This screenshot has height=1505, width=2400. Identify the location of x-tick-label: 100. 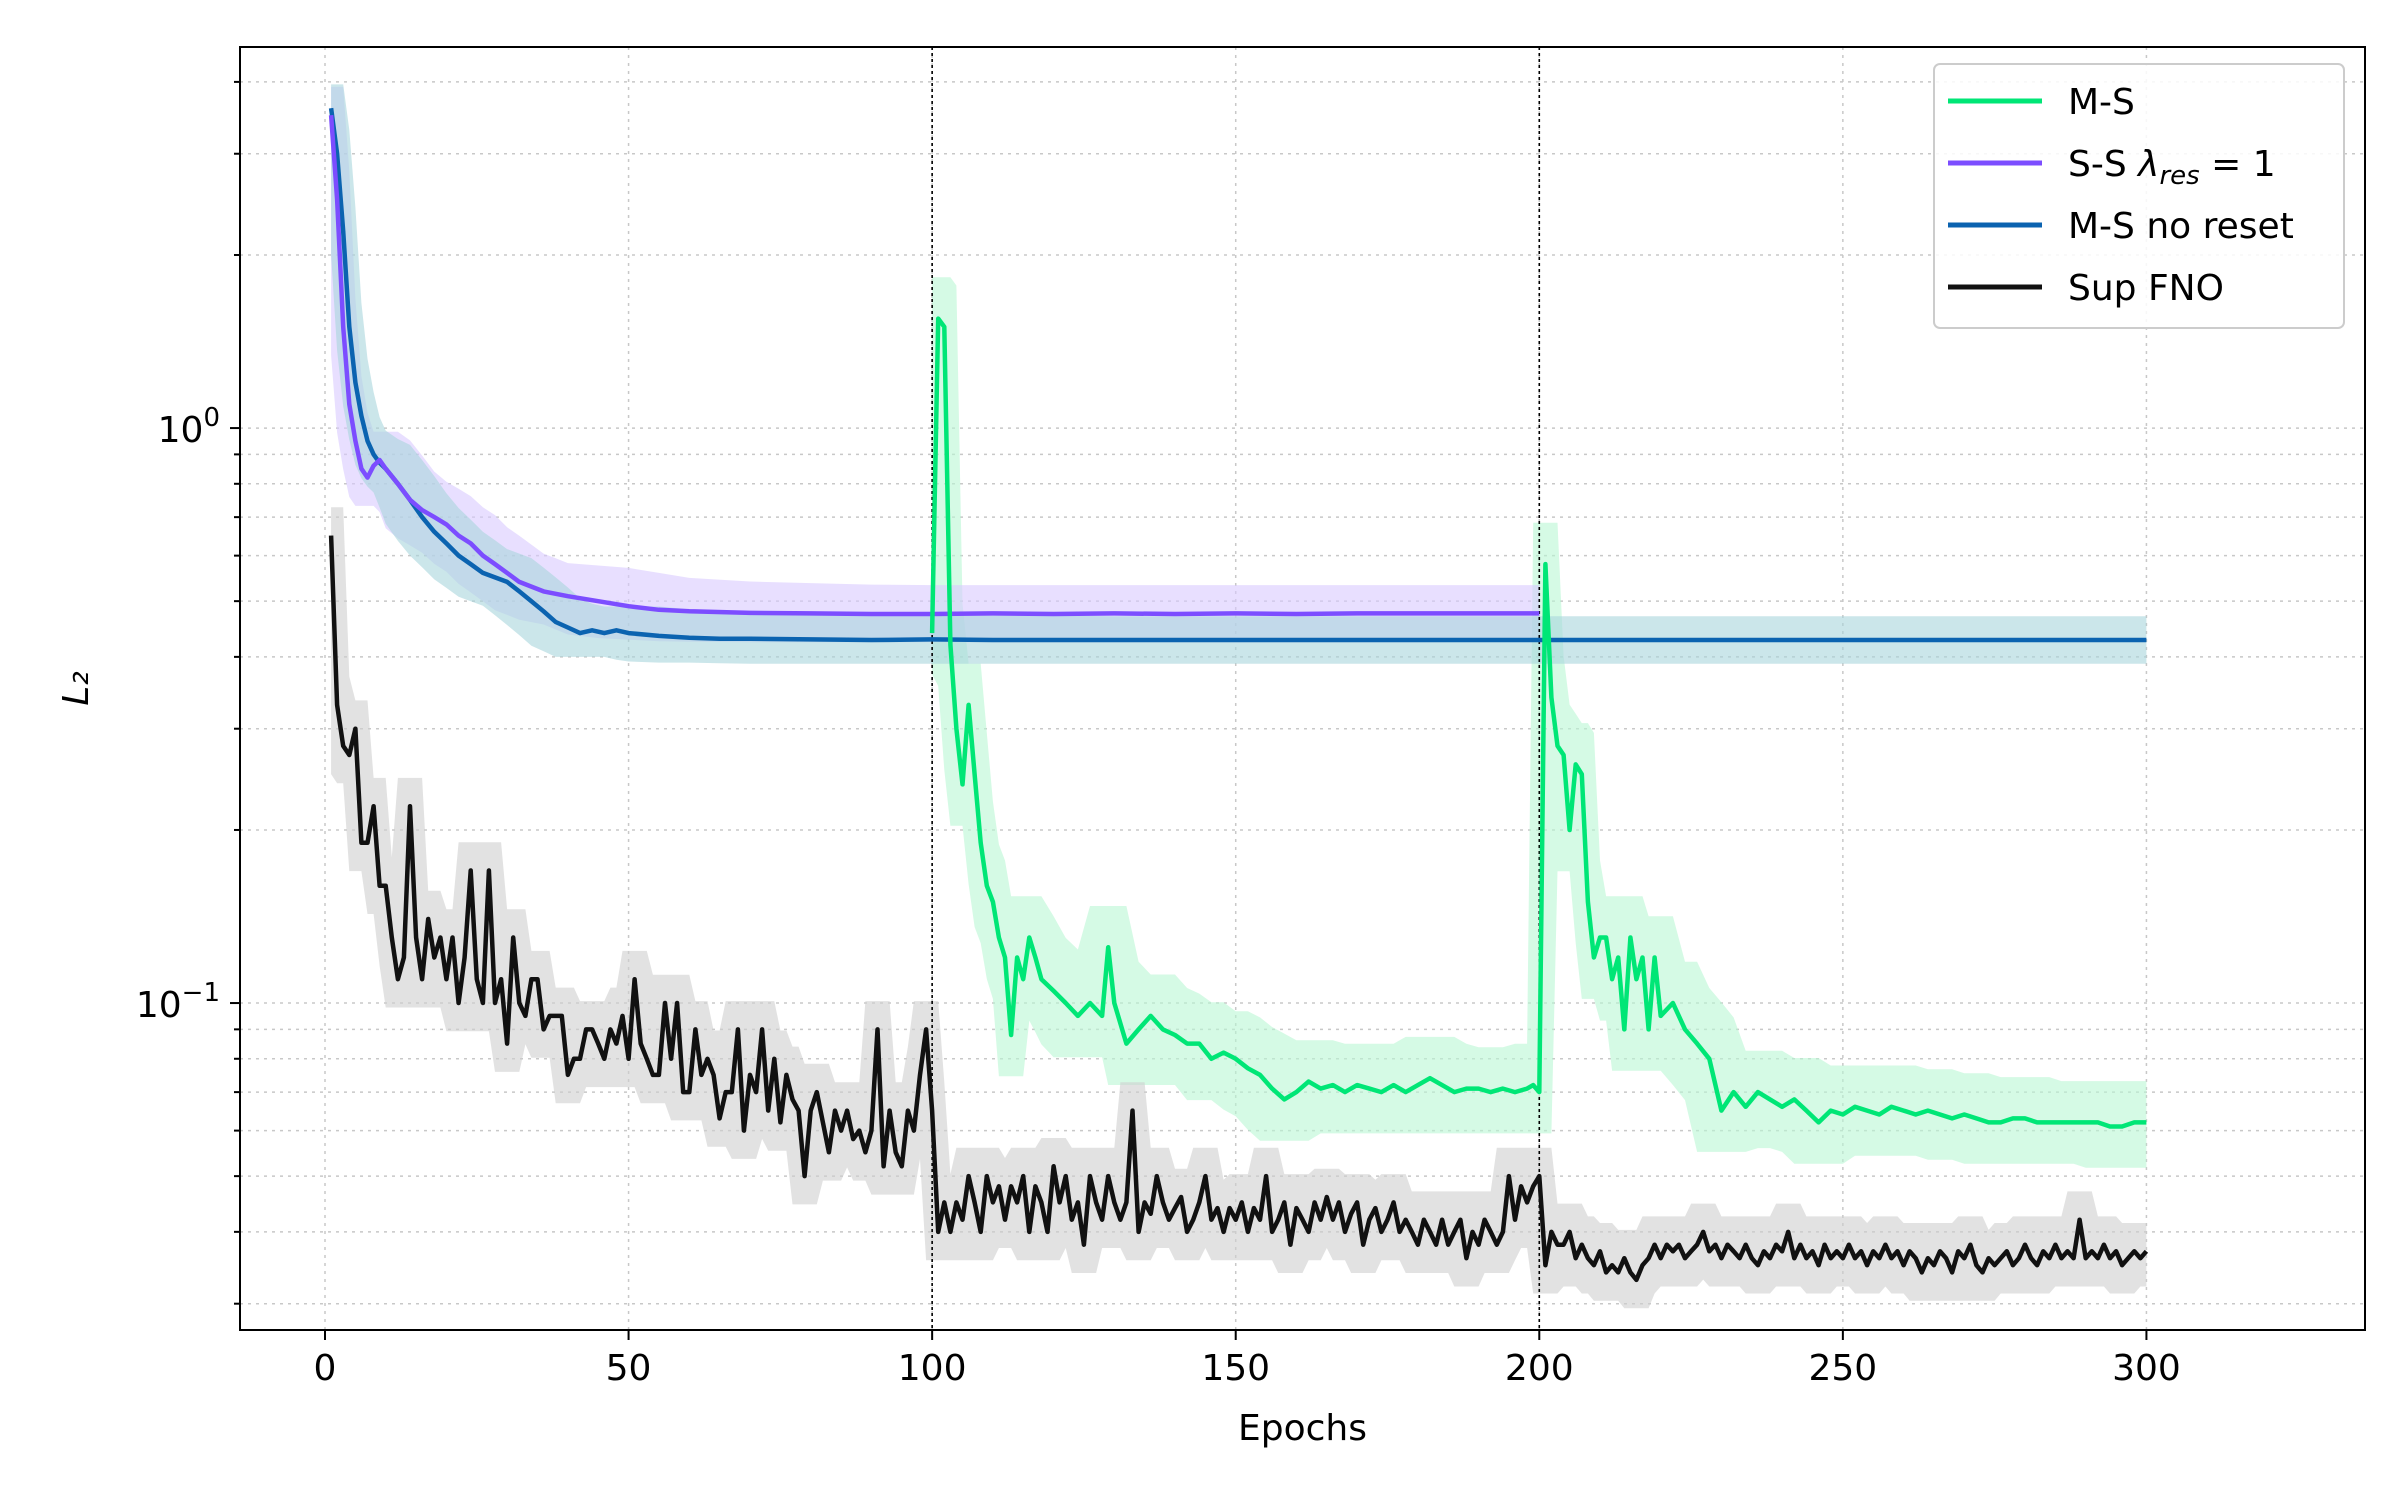
(932, 1368).